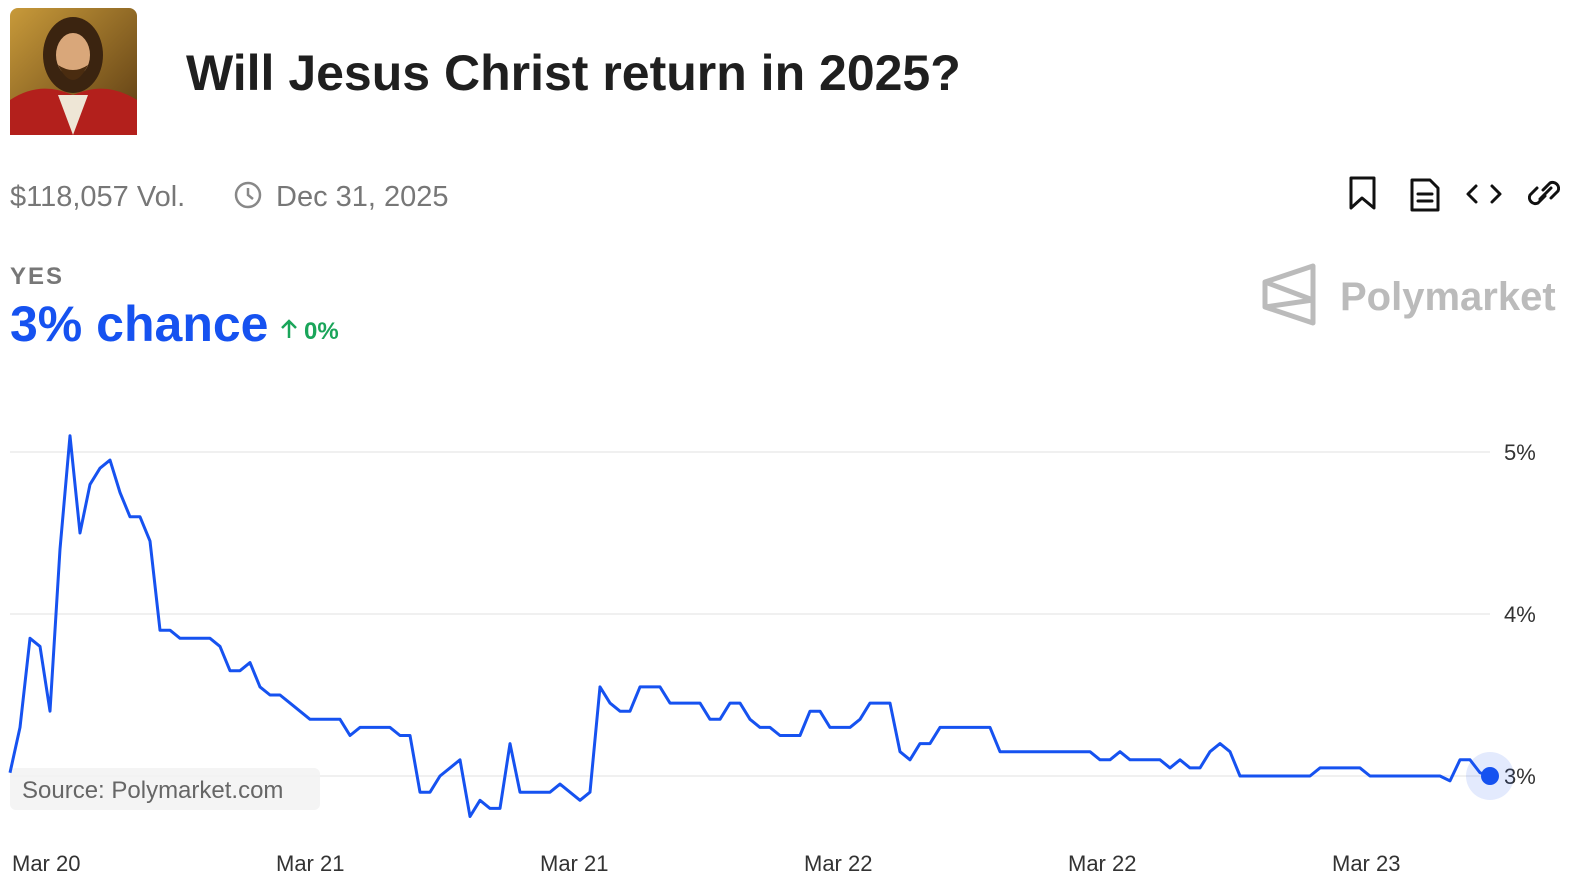  What do you see at coordinates (1520, 452) in the screenshot?
I see `y-tick-label: 5%` at bounding box center [1520, 452].